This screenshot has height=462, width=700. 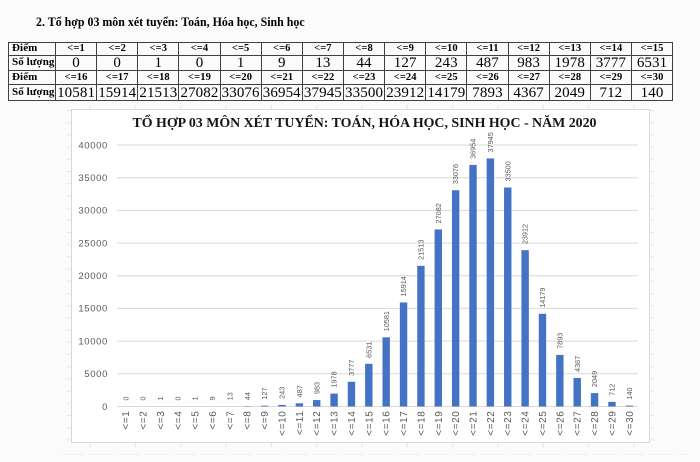 What do you see at coordinates (542, 298) in the screenshot?
I see `svg-text: 14179` at bounding box center [542, 298].